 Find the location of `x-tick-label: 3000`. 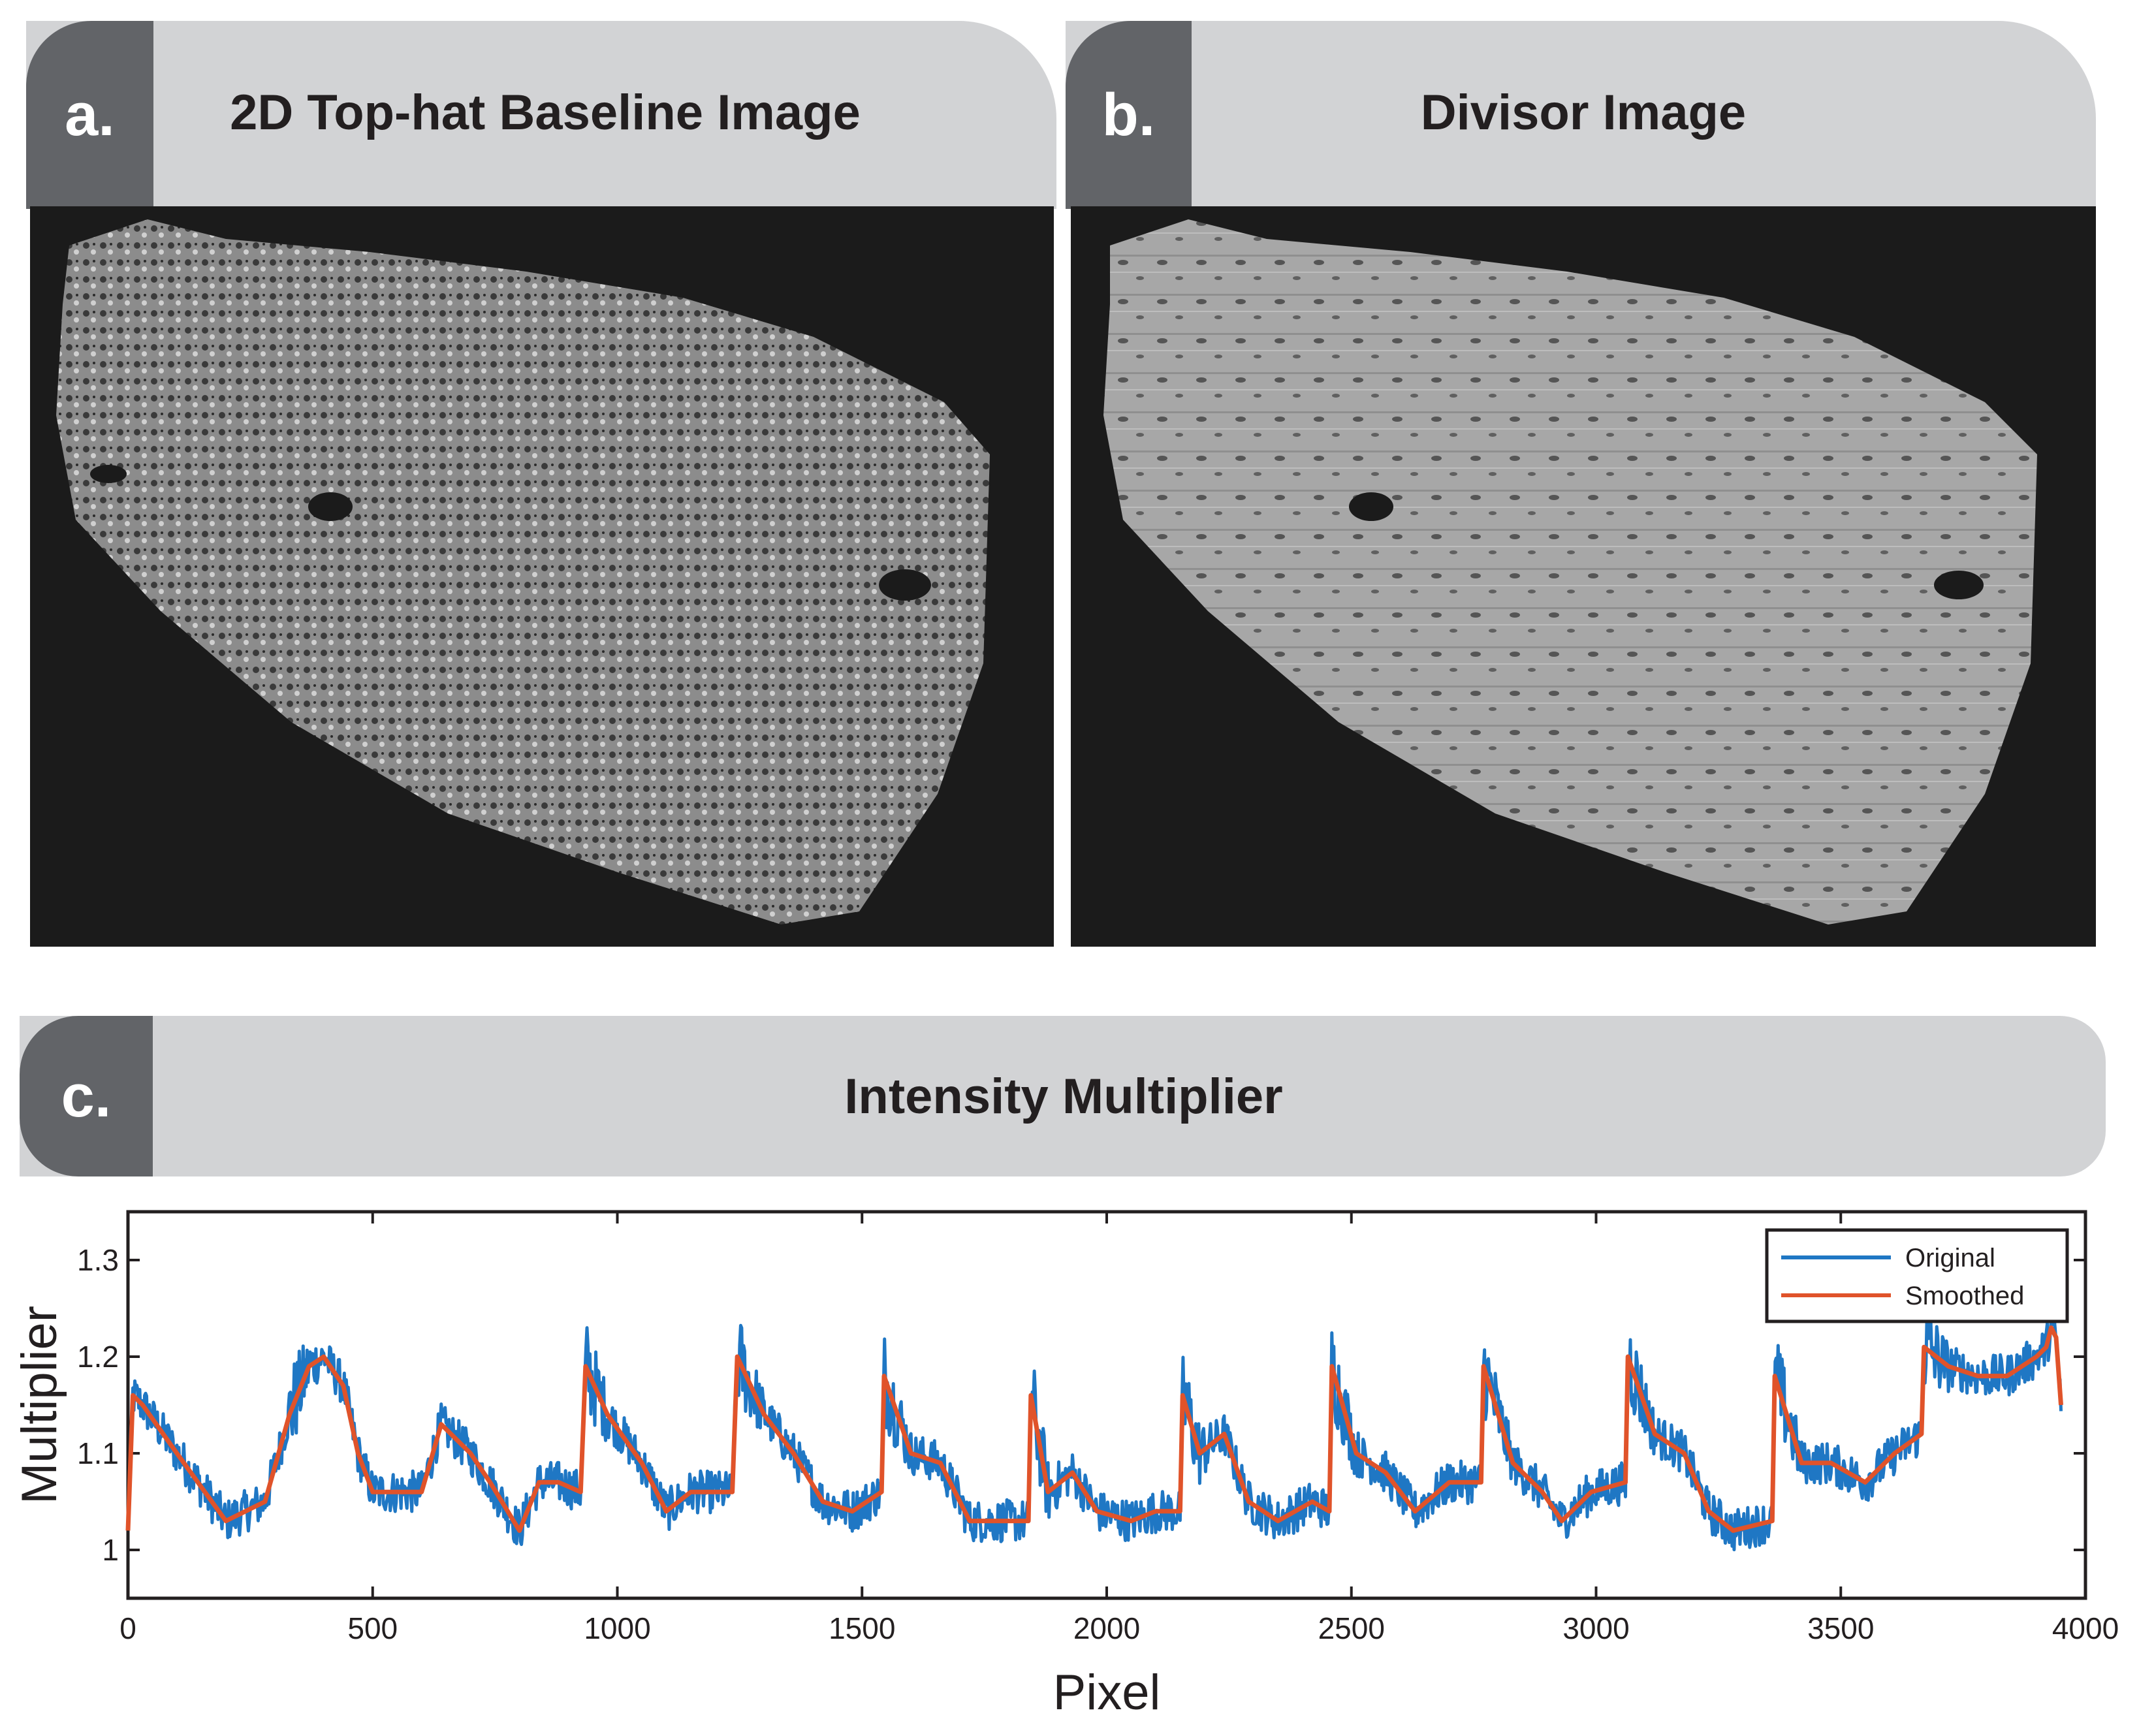

x-tick-label: 3000 is located at coordinates (1595, 1628).